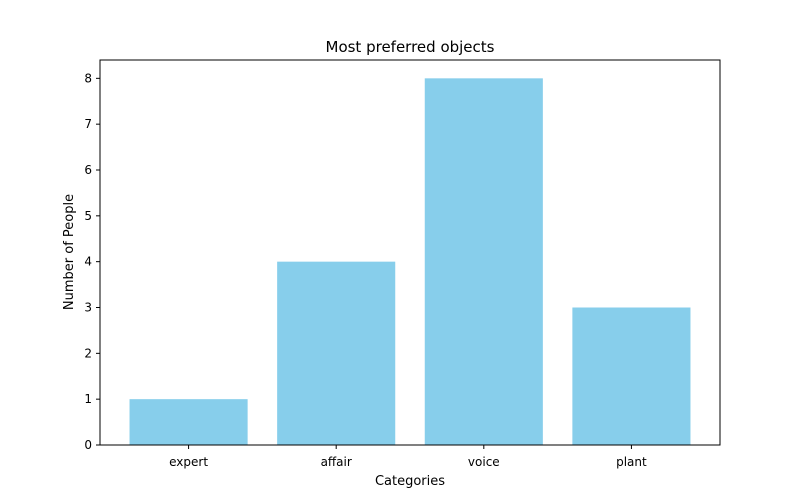 This screenshot has width=800, height=500. What do you see at coordinates (631, 376) in the screenshot?
I see `bar-plant` at bounding box center [631, 376].